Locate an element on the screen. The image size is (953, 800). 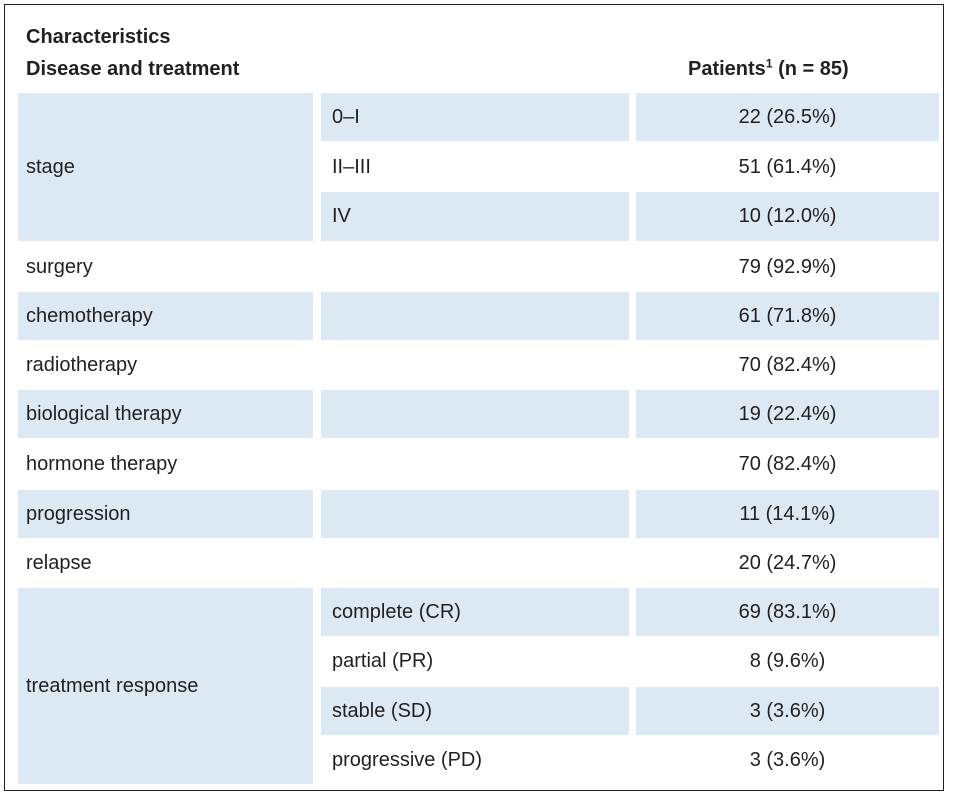
row-relapse-label: relapse is located at coordinates (59, 562).